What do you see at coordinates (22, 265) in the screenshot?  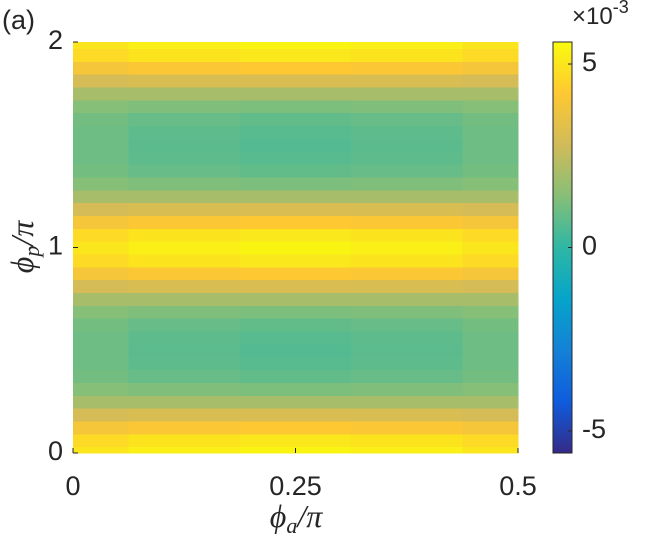 I see `y-label-main: ϕ` at bounding box center [22, 265].